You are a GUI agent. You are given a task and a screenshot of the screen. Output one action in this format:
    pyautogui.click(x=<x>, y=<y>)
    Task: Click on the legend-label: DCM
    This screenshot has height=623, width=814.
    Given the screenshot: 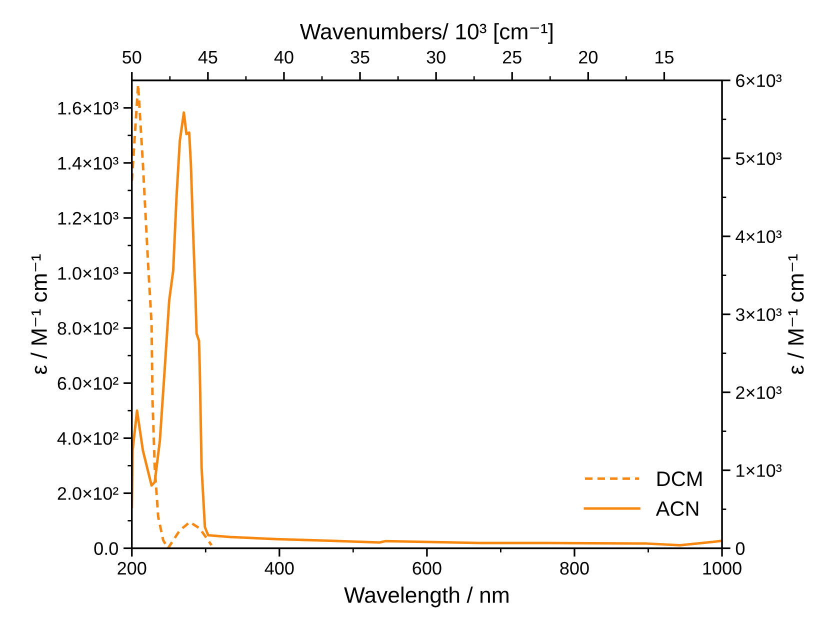 What is the action you would take?
    pyautogui.click(x=680, y=478)
    